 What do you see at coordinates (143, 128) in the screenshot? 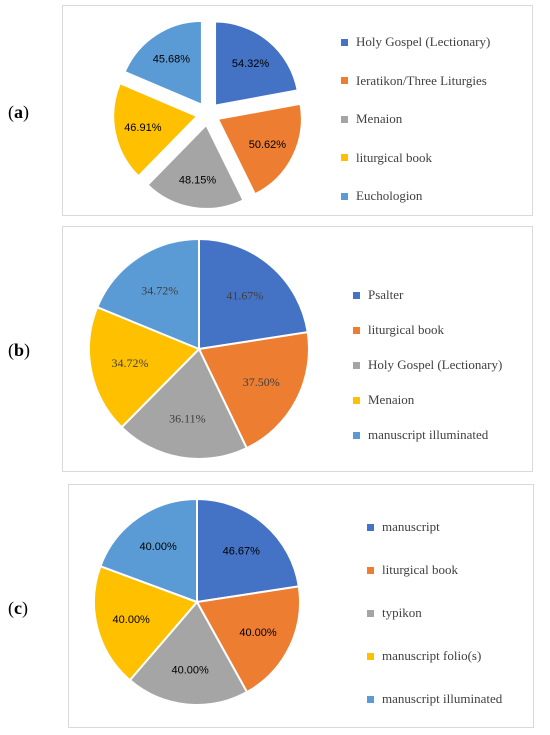
I see `slice-value-label: 46.91%` at bounding box center [143, 128].